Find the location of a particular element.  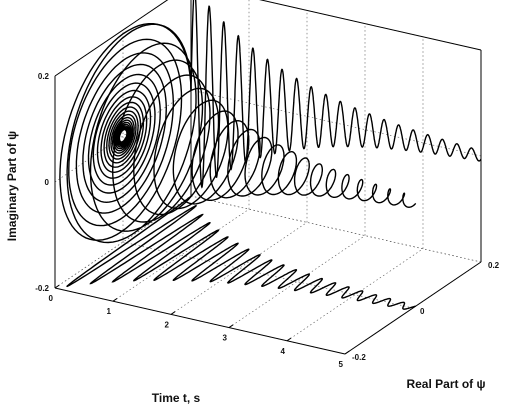

real-tick-label: -0.2 is located at coordinates (359, 357).